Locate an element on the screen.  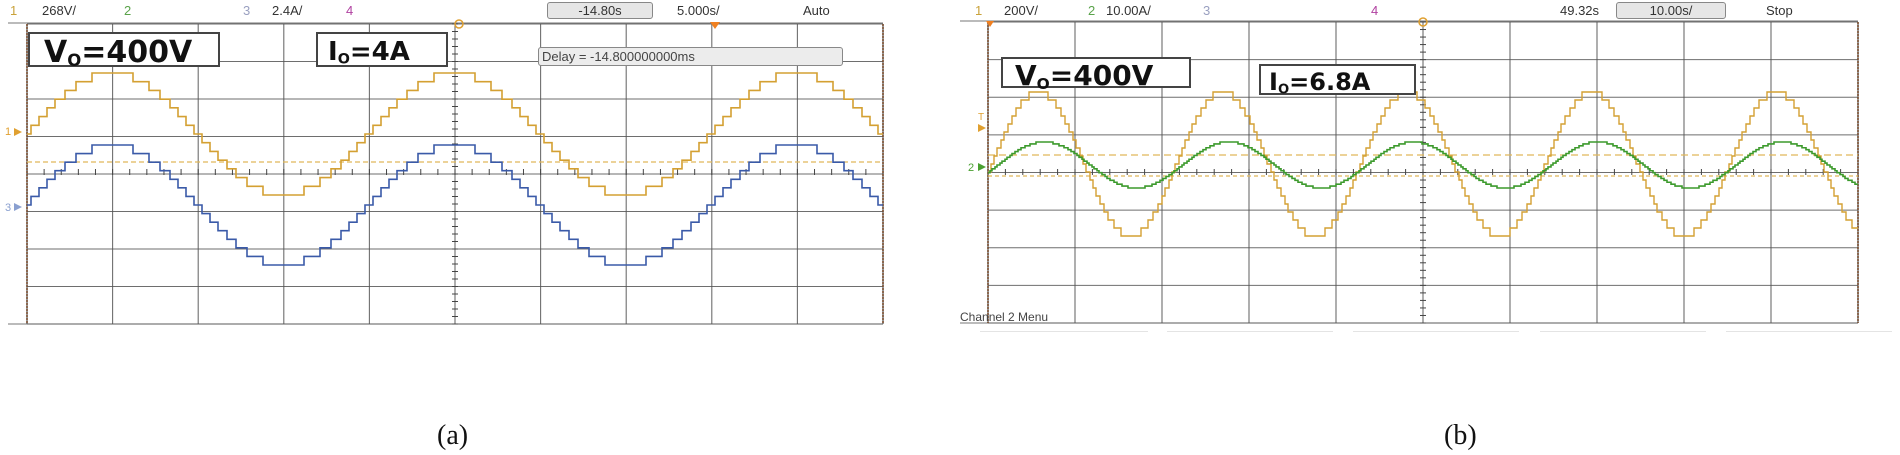
time-position: 49.32s is located at coordinates (1580, 10).